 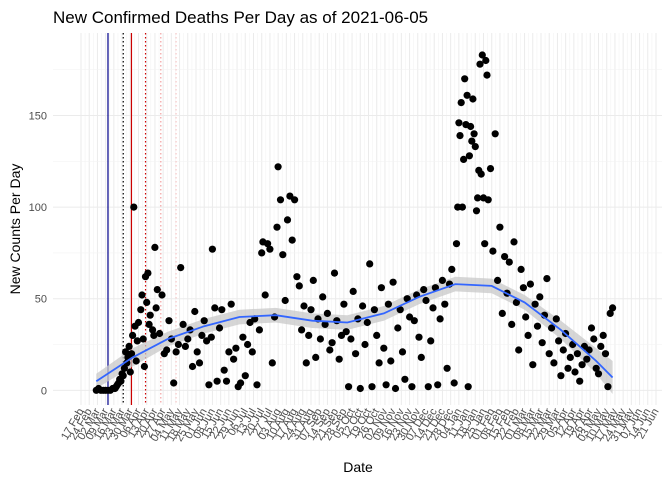 What do you see at coordinates (38, 116) in the screenshot?
I see `y-tick-label: 150` at bounding box center [38, 116].